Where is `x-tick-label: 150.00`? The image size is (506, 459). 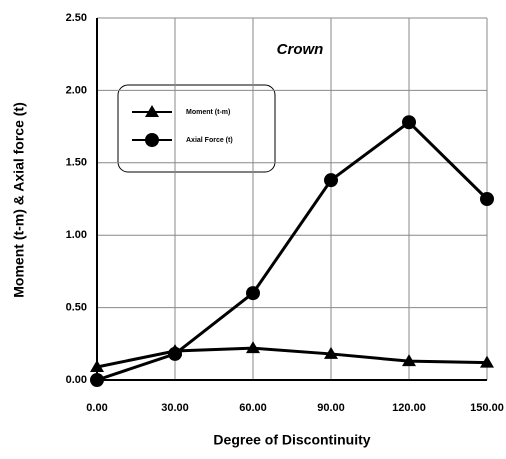
x-tick-label: 150.00 is located at coordinates (487, 408).